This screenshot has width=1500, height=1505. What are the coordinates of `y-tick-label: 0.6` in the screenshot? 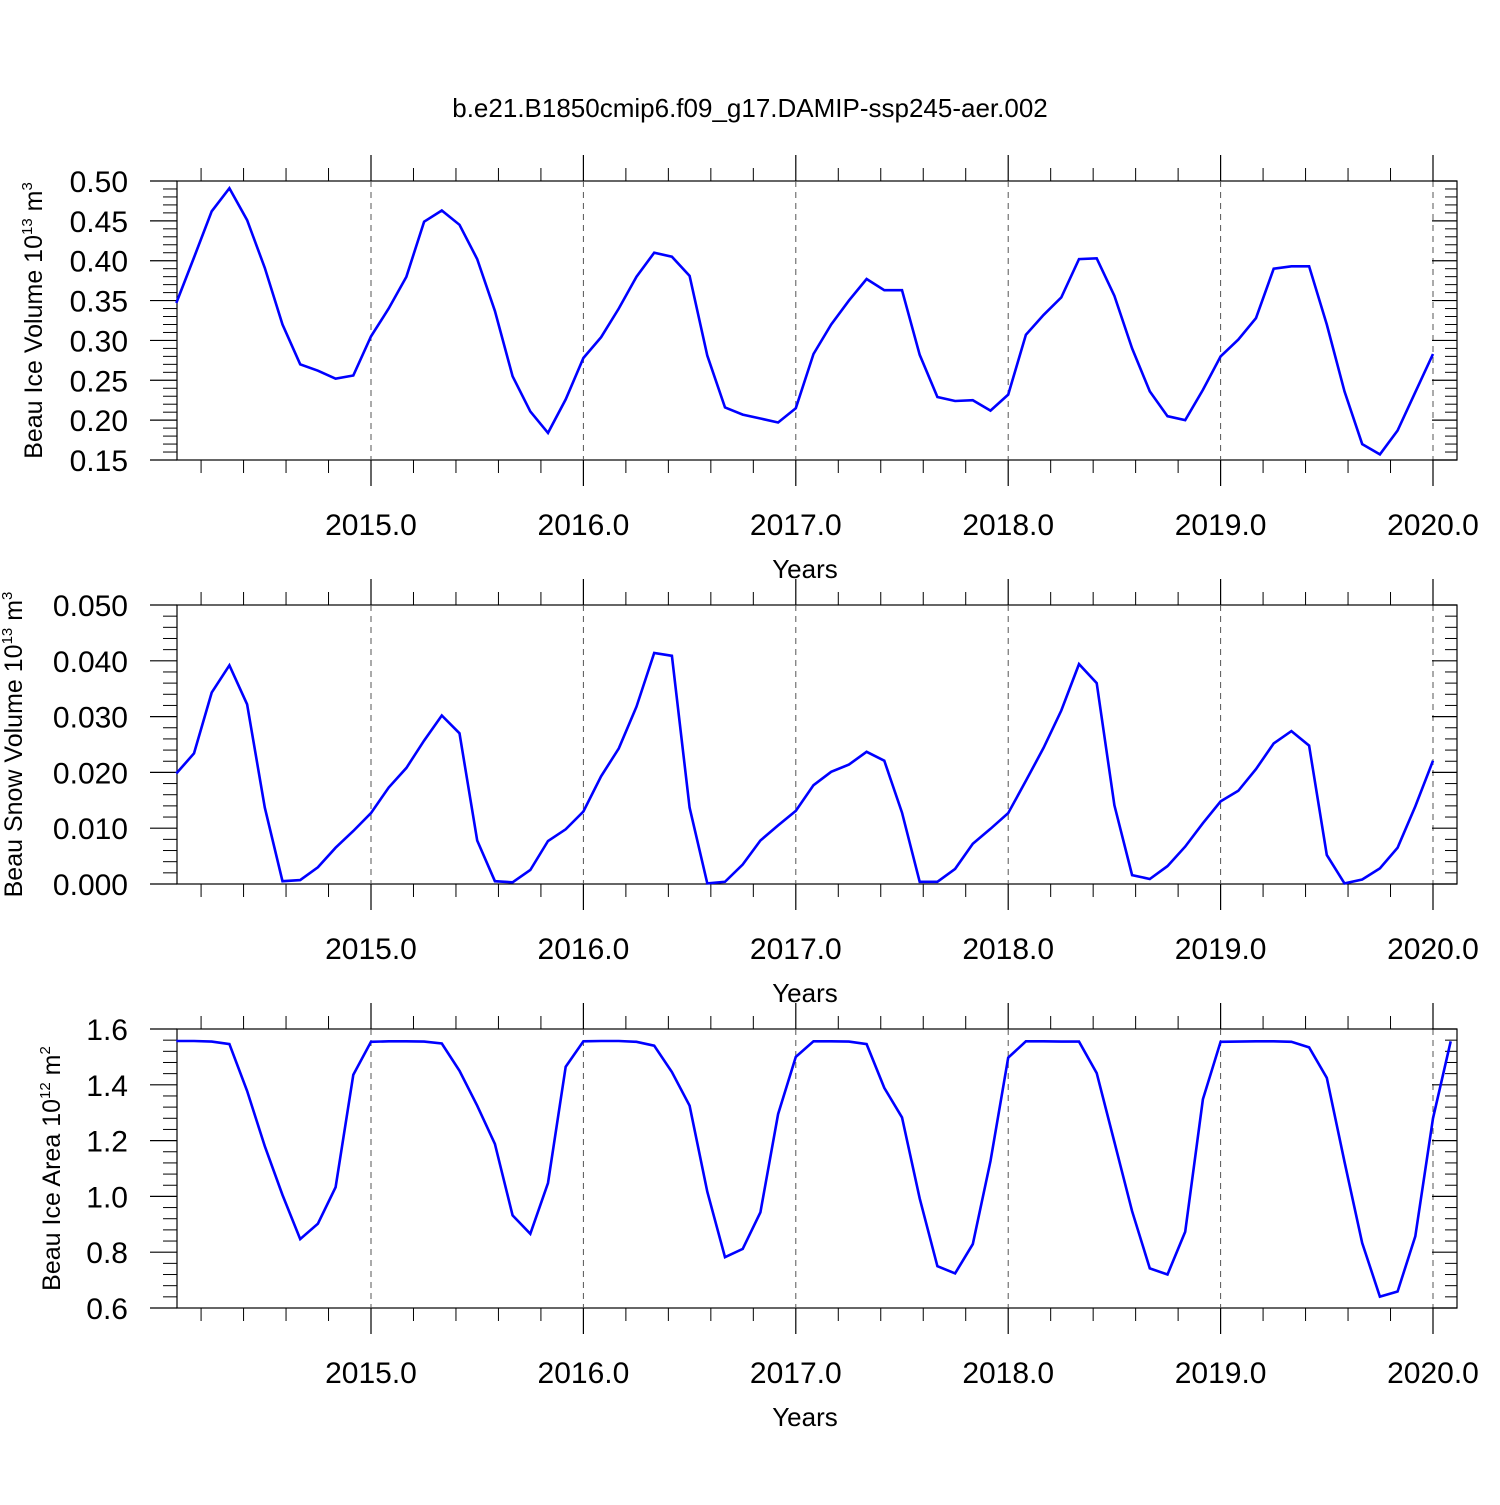 It's located at (107, 1309).